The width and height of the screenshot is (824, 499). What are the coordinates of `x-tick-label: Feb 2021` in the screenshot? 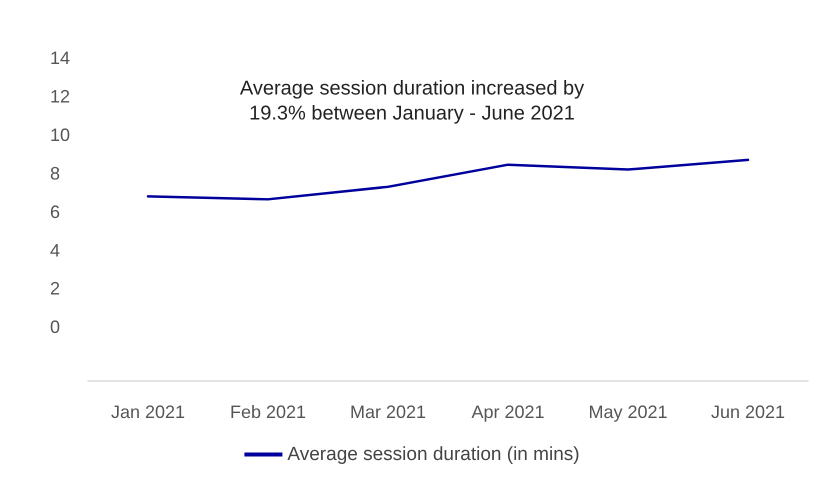 It's located at (268, 412).